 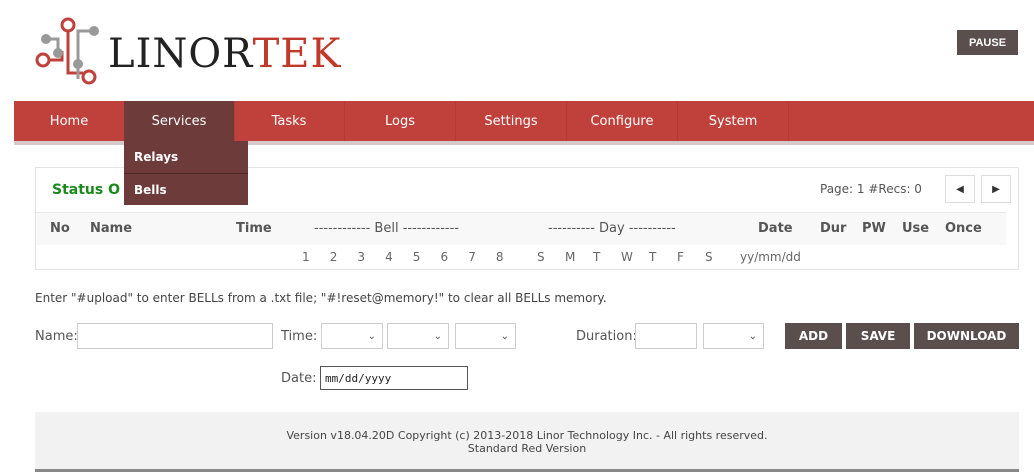 What do you see at coordinates (418, 336) in the screenshot?
I see `minute-select: ⌄` at bounding box center [418, 336].